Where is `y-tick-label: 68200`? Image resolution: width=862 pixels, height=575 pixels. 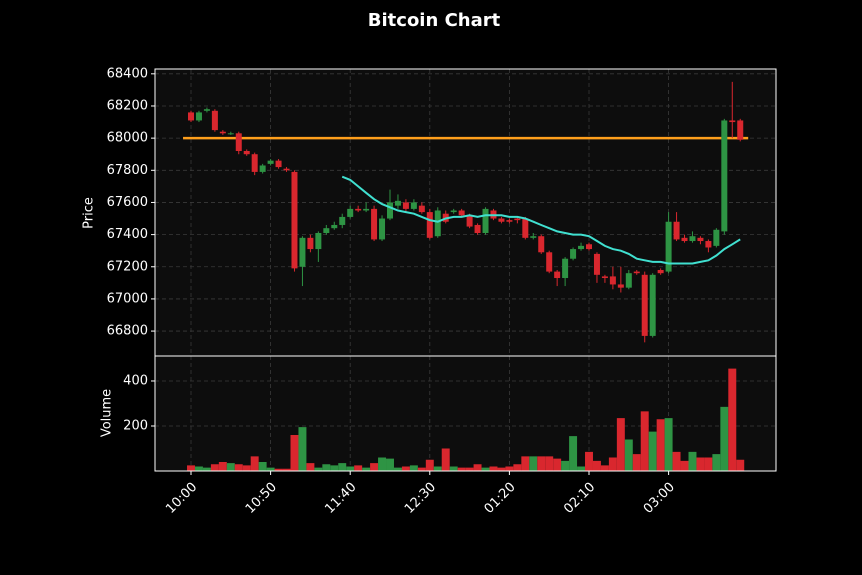 y-tick-label: 68200 is located at coordinates (127, 105).